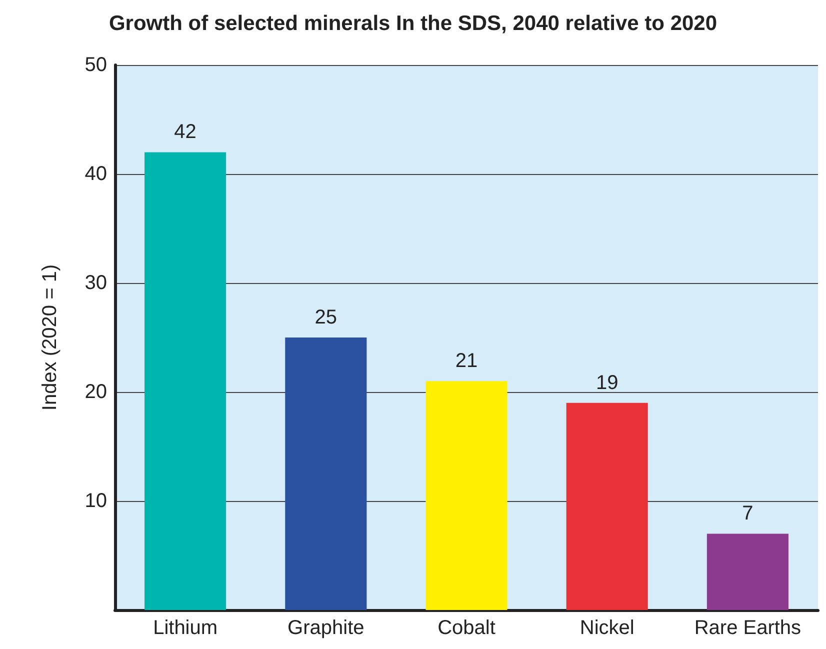 Image resolution: width=826 pixels, height=649 pixels. What do you see at coordinates (95, 283) in the screenshot?
I see `y-tick-label: 30` at bounding box center [95, 283].